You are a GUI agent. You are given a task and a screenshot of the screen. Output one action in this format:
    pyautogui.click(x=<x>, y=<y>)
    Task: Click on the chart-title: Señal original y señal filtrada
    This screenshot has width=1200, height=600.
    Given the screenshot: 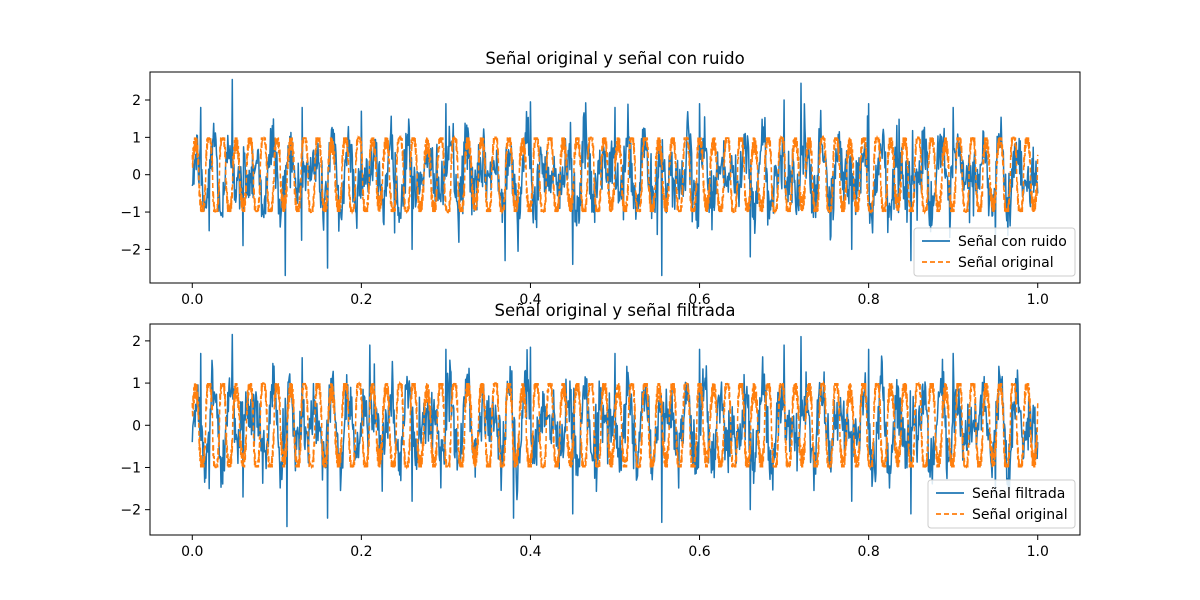 What is the action you would take?
    pyautogui.click(x=614, y=310)
    